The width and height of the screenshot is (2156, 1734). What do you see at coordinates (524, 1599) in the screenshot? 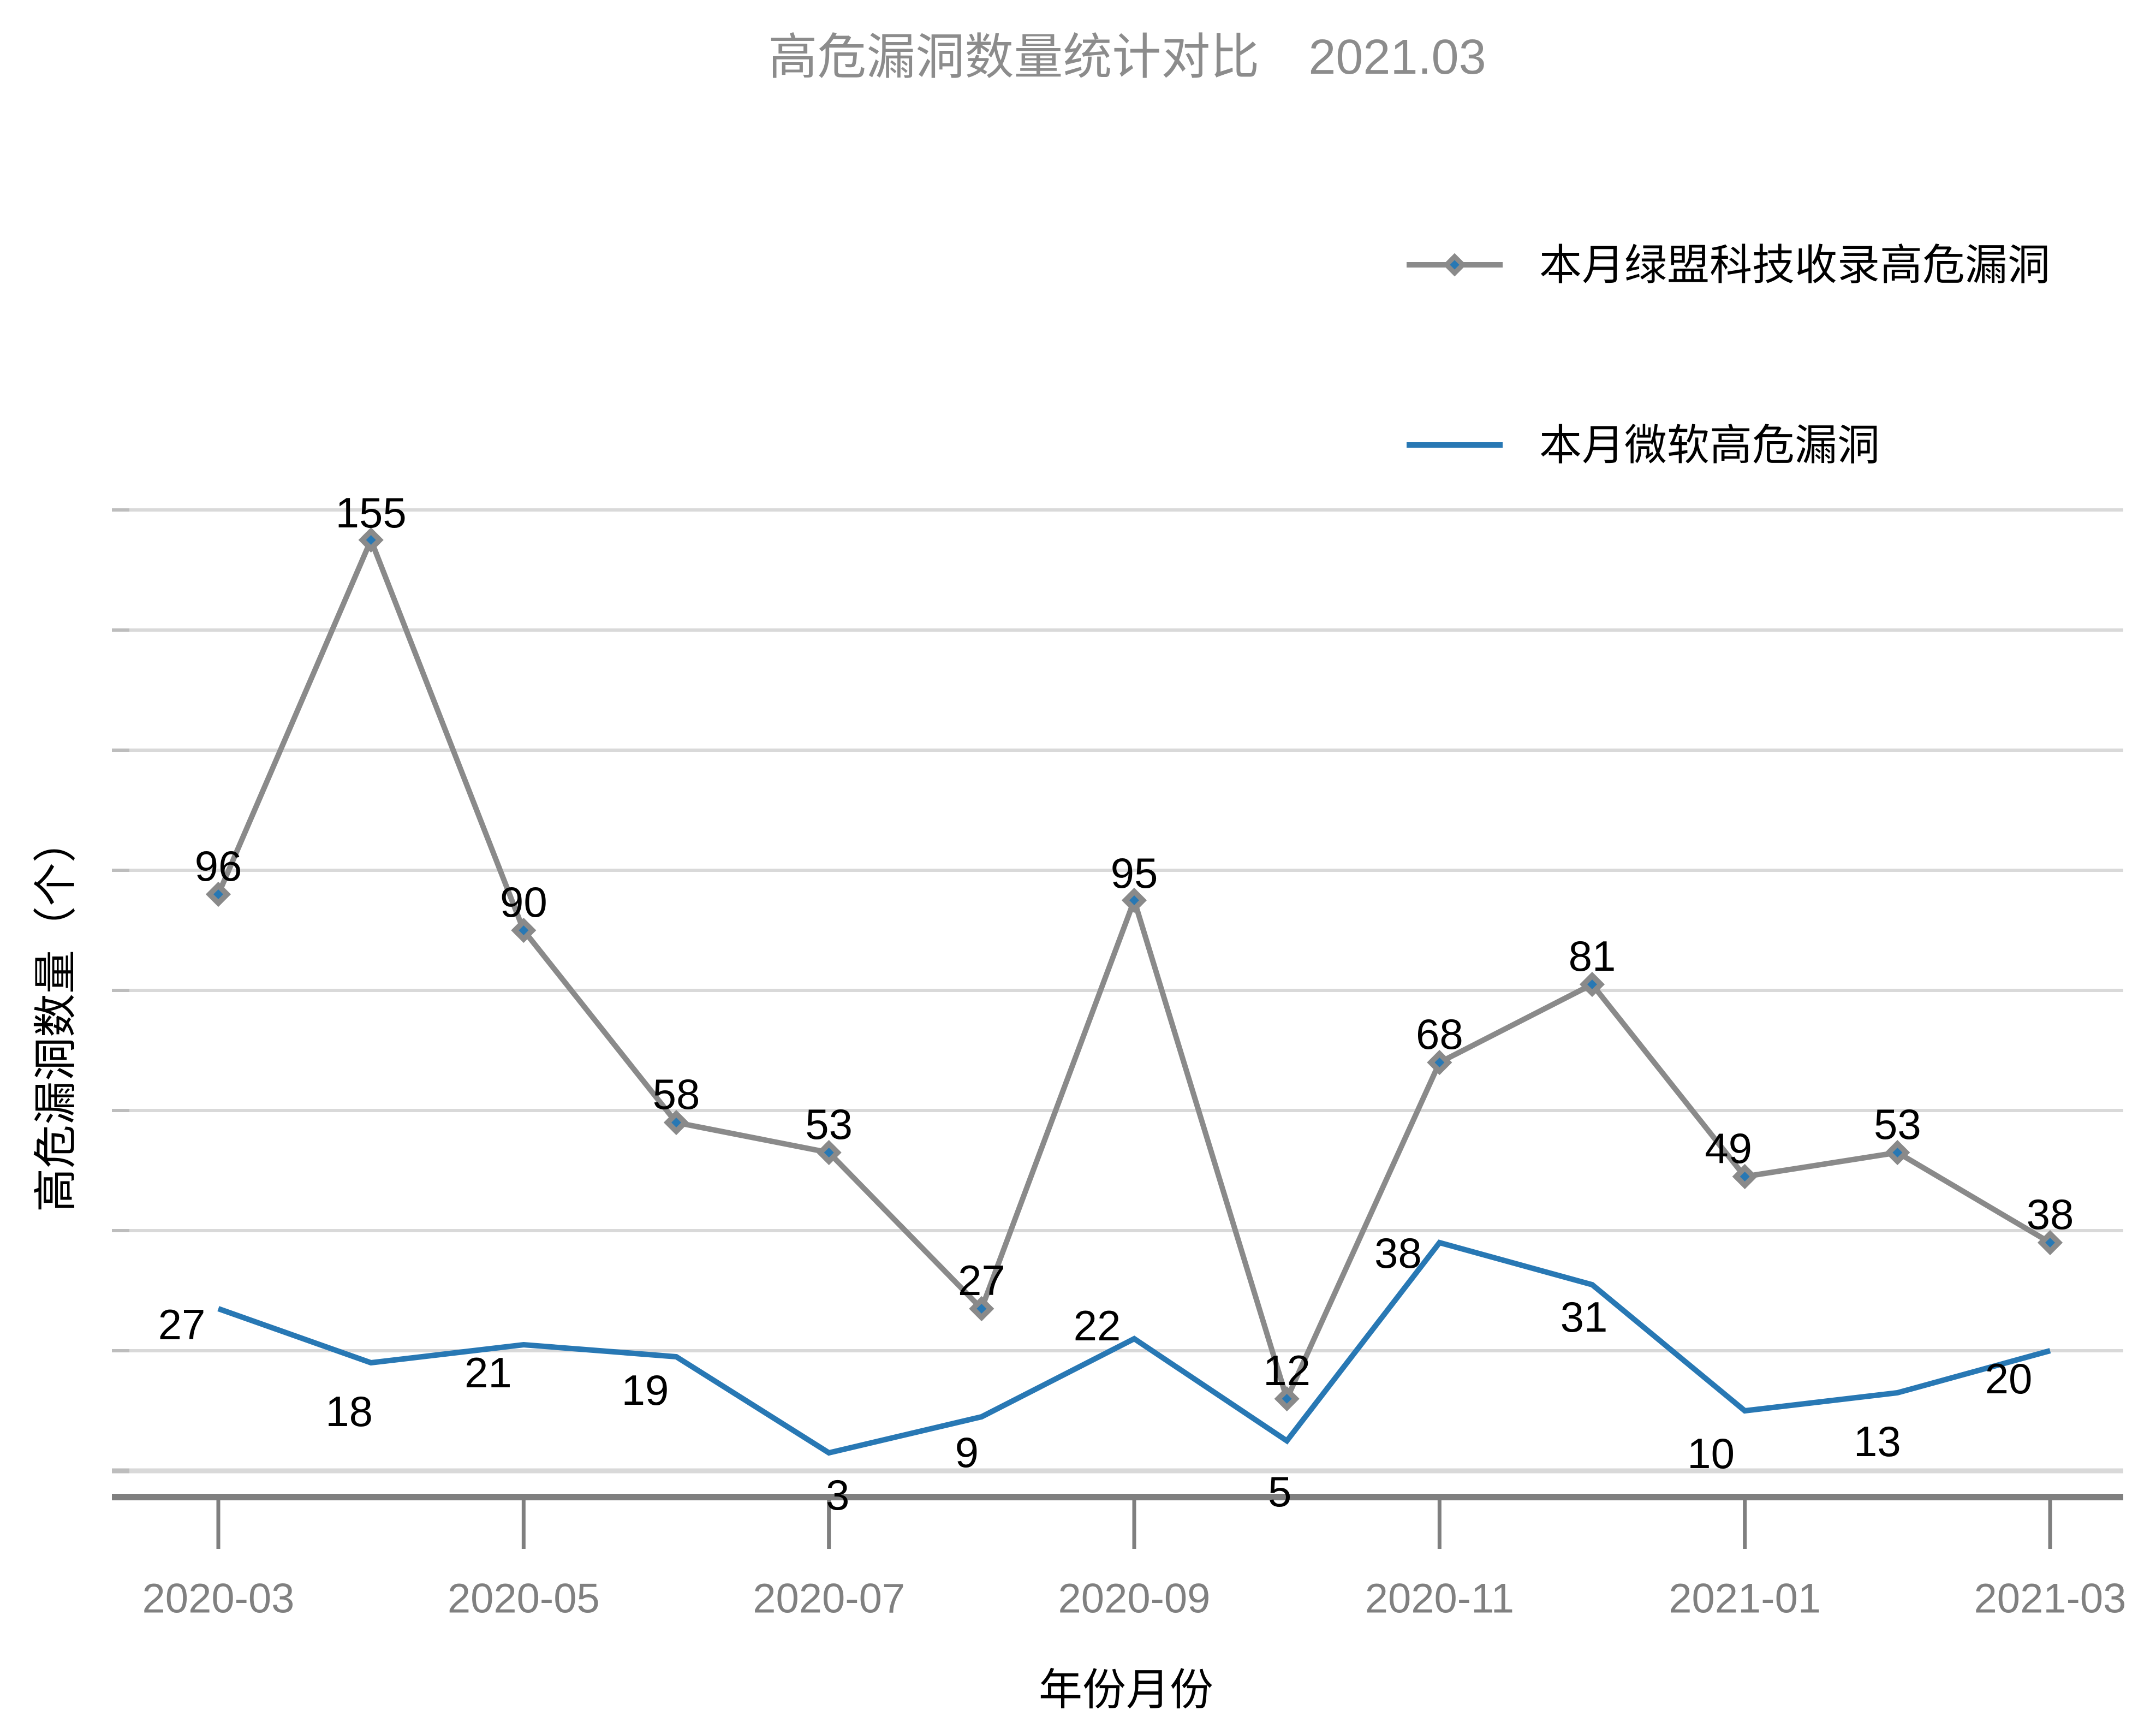
I see `x-tick-label: 2020-05` at bounding box center [524, 1599].